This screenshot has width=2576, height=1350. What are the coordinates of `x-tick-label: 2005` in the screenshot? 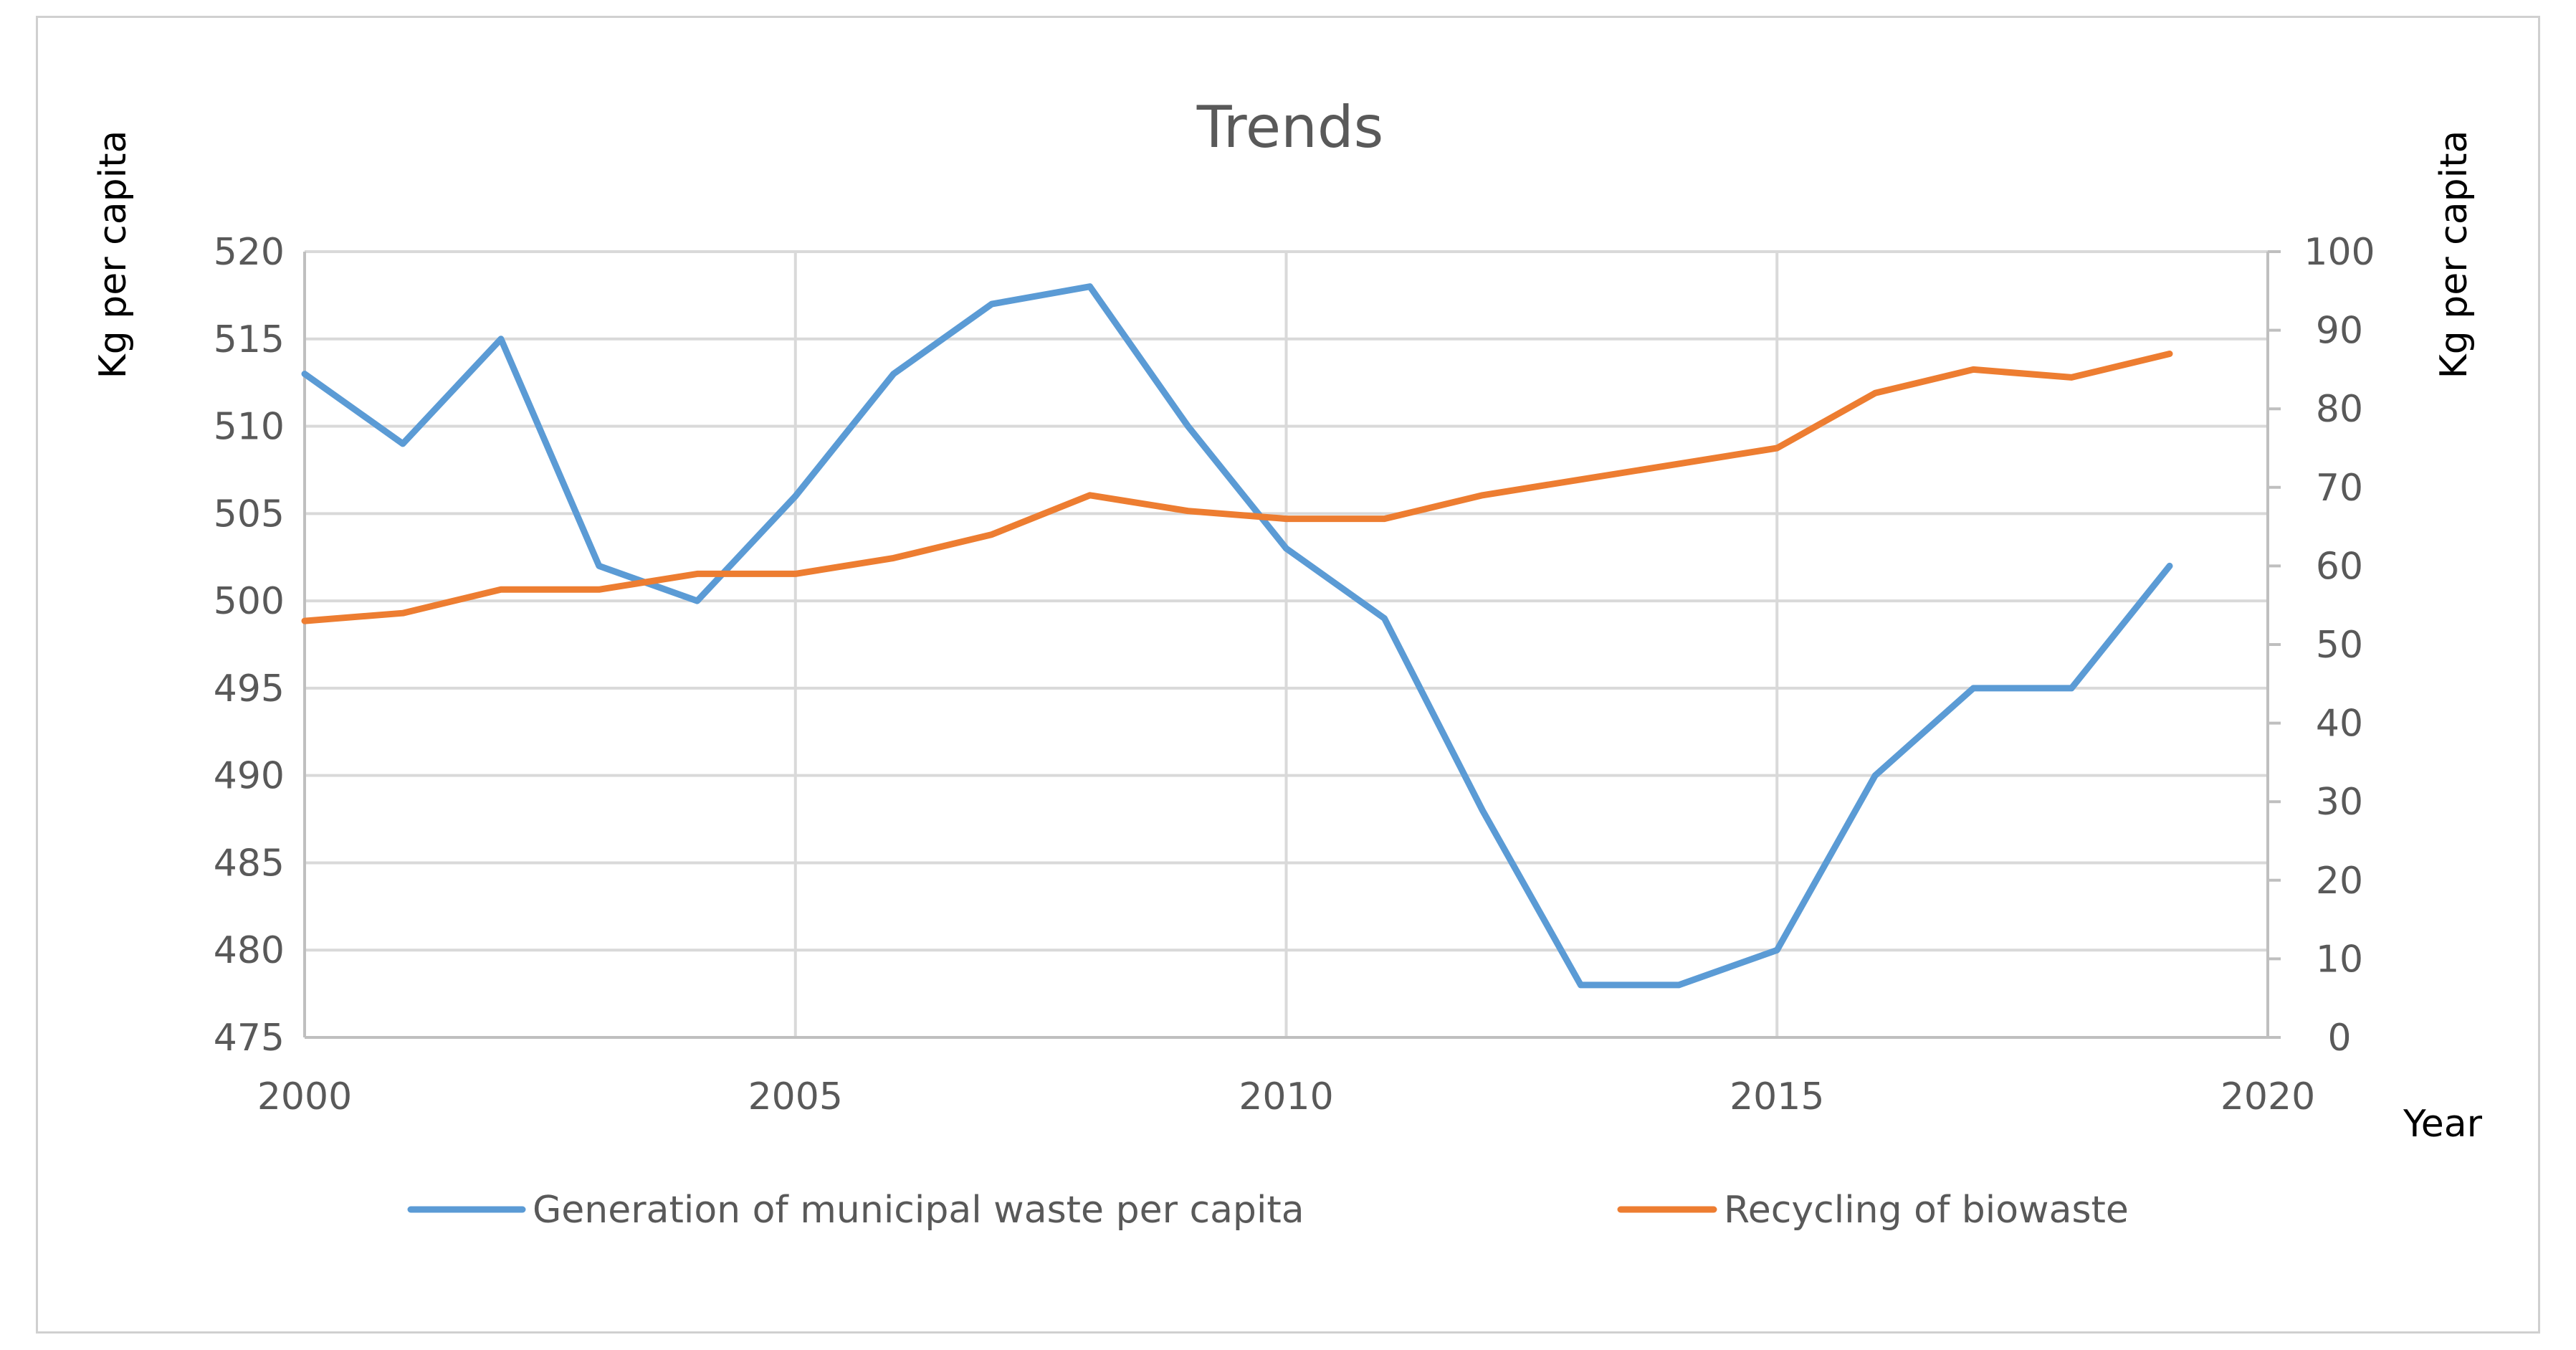 It's located at (795, 1096).